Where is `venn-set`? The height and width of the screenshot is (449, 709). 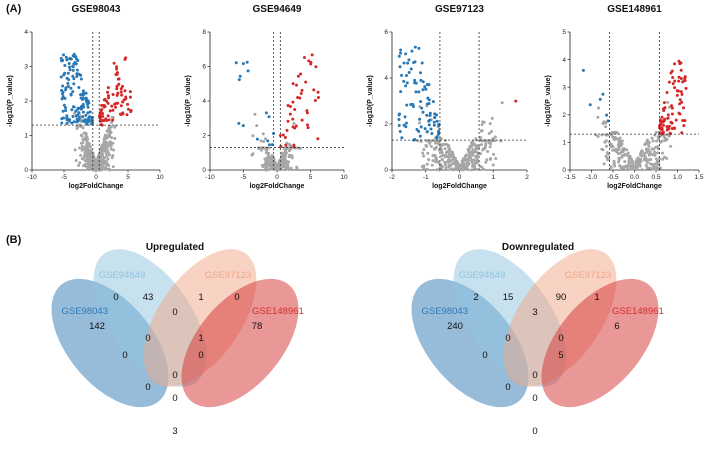 venn-set is located at coordinates (470, 343).